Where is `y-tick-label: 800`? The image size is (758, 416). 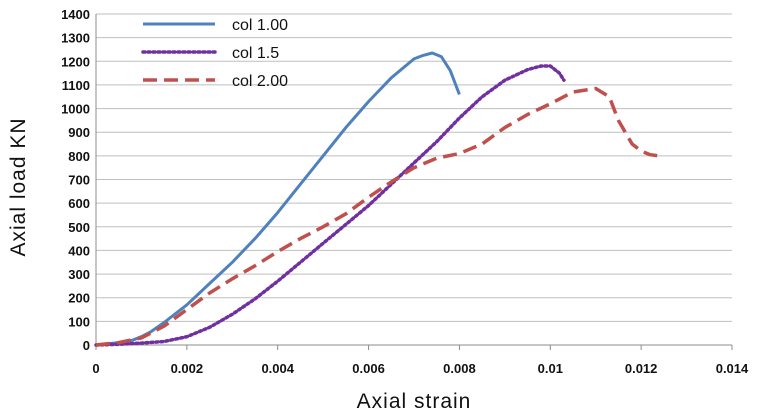 y-tick-label: 800 is located at coordinates (79, 156).